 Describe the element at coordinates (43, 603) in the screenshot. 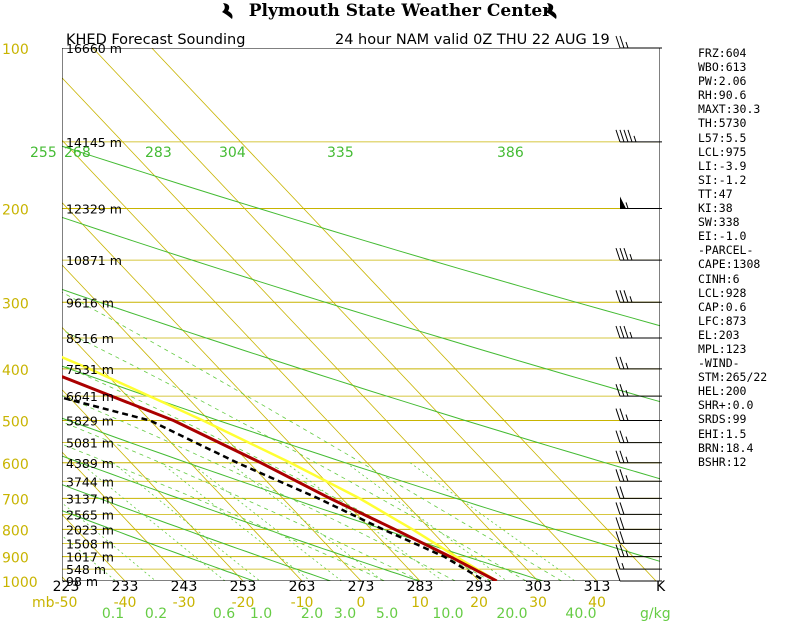

I see `celsius-unit: mb` at that location.